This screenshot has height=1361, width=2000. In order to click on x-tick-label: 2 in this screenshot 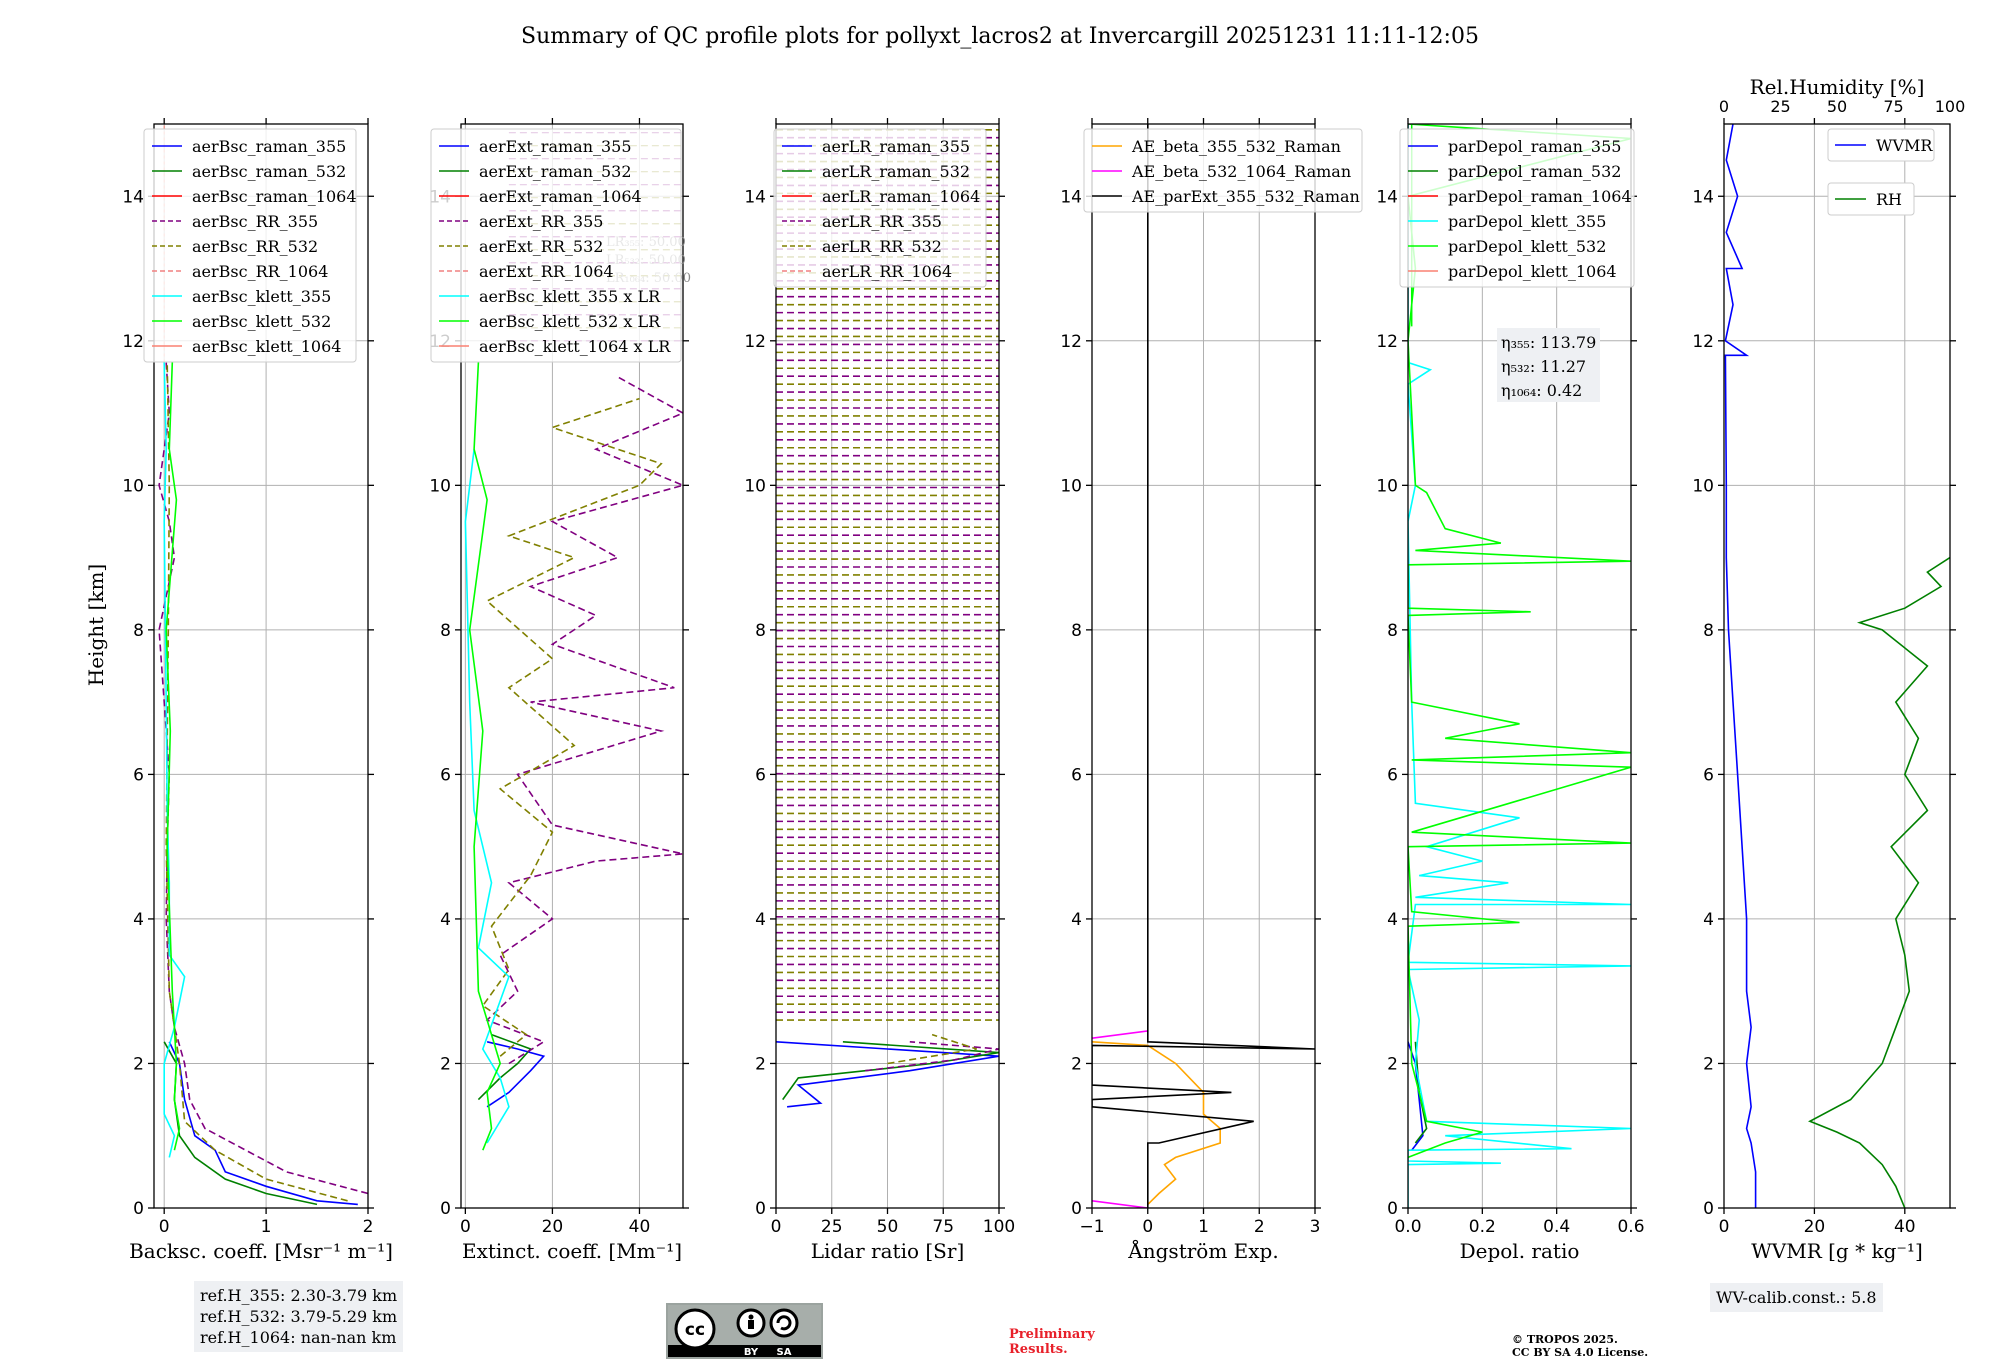, I will do `click(1259, 1227)`.